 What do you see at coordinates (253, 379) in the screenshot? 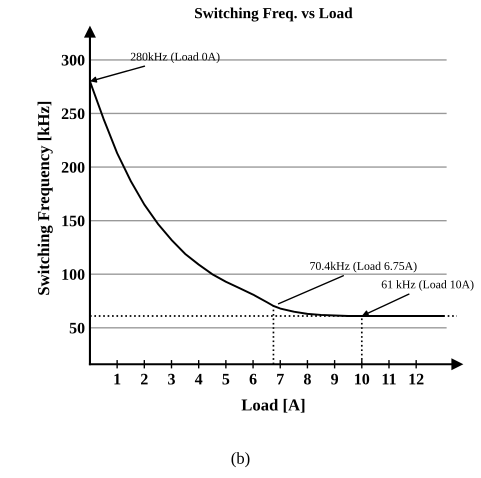
I see `x-tick-label: 6` at bounding box center [253, 379].